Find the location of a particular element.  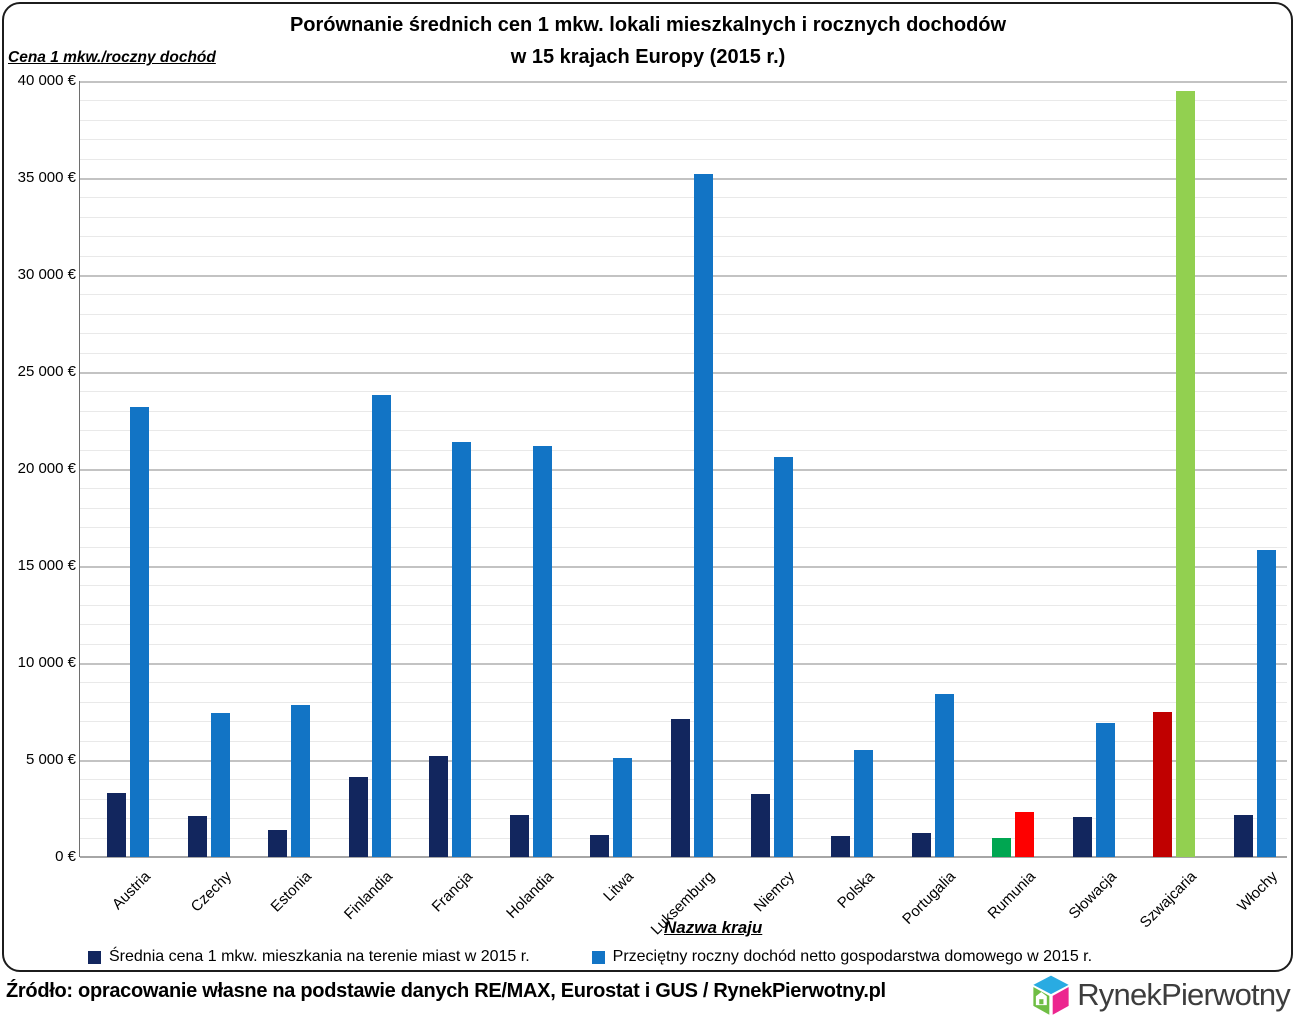

rynekpierwotny-logo: RynekPierwotny is located at coordinates (1160, 995).